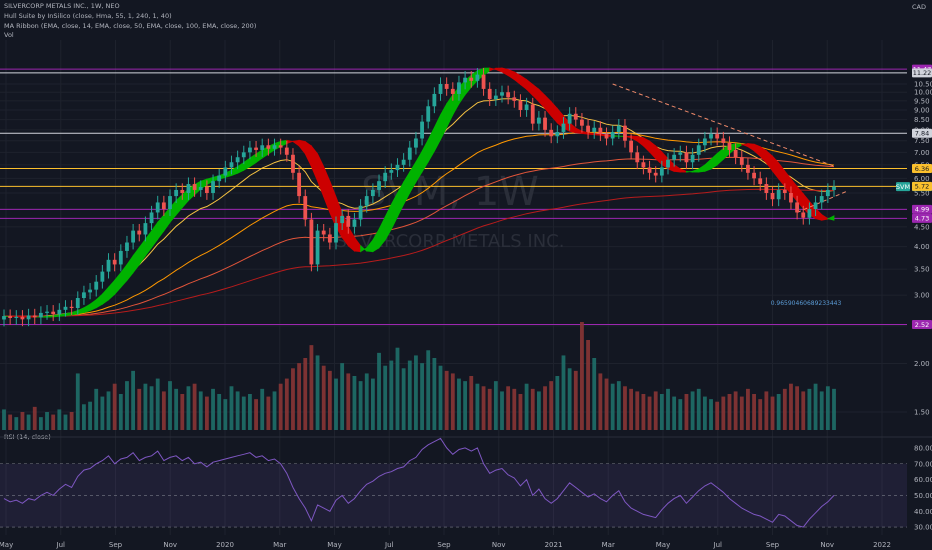 This screenshot has width=932, height=550. What do you see at coordinates (923, 93) in the screenshot?
I see `price-tick-label: 10.00` at bounding box center [923, 93].